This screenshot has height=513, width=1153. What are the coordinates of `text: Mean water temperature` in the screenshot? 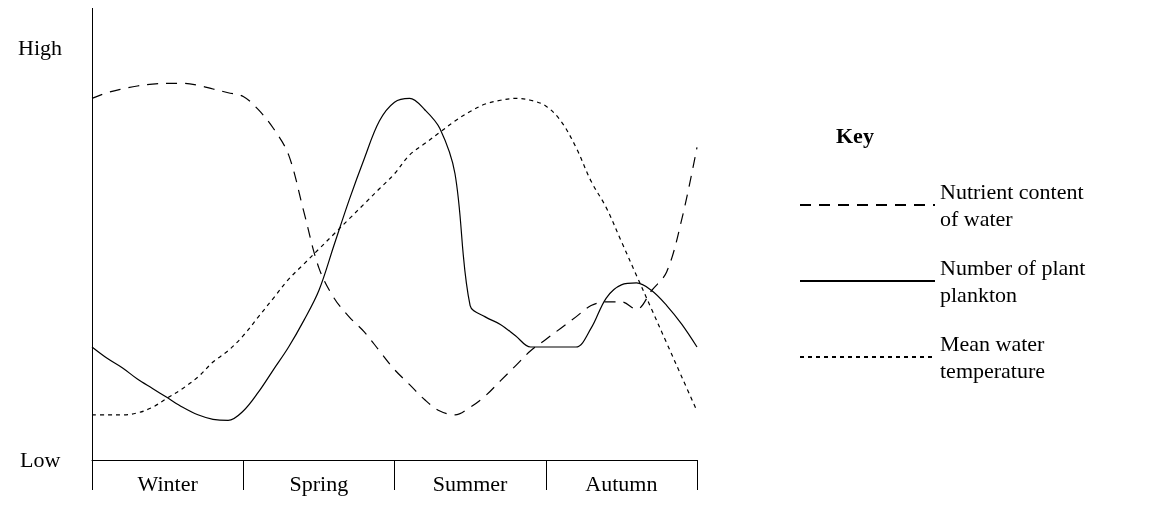 It's located at (995, 357).